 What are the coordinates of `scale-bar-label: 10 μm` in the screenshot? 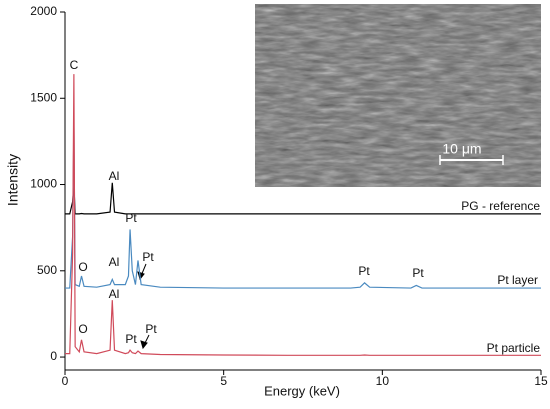 It's located at (461, 149).